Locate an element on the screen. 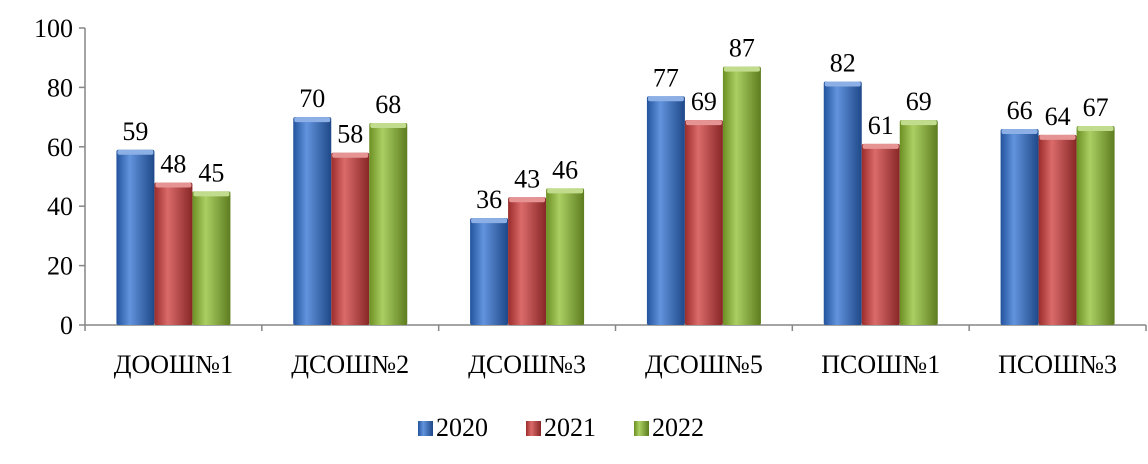 This screenshot has width=1148, height=464. legend-swatch-2021 is located at coordinates (533, 428).